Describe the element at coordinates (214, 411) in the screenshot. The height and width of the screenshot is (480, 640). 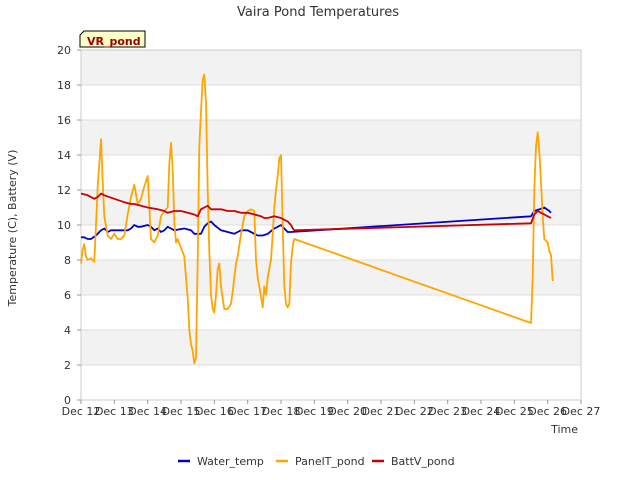
I see `x-tick-label: Dec 16` at that location.